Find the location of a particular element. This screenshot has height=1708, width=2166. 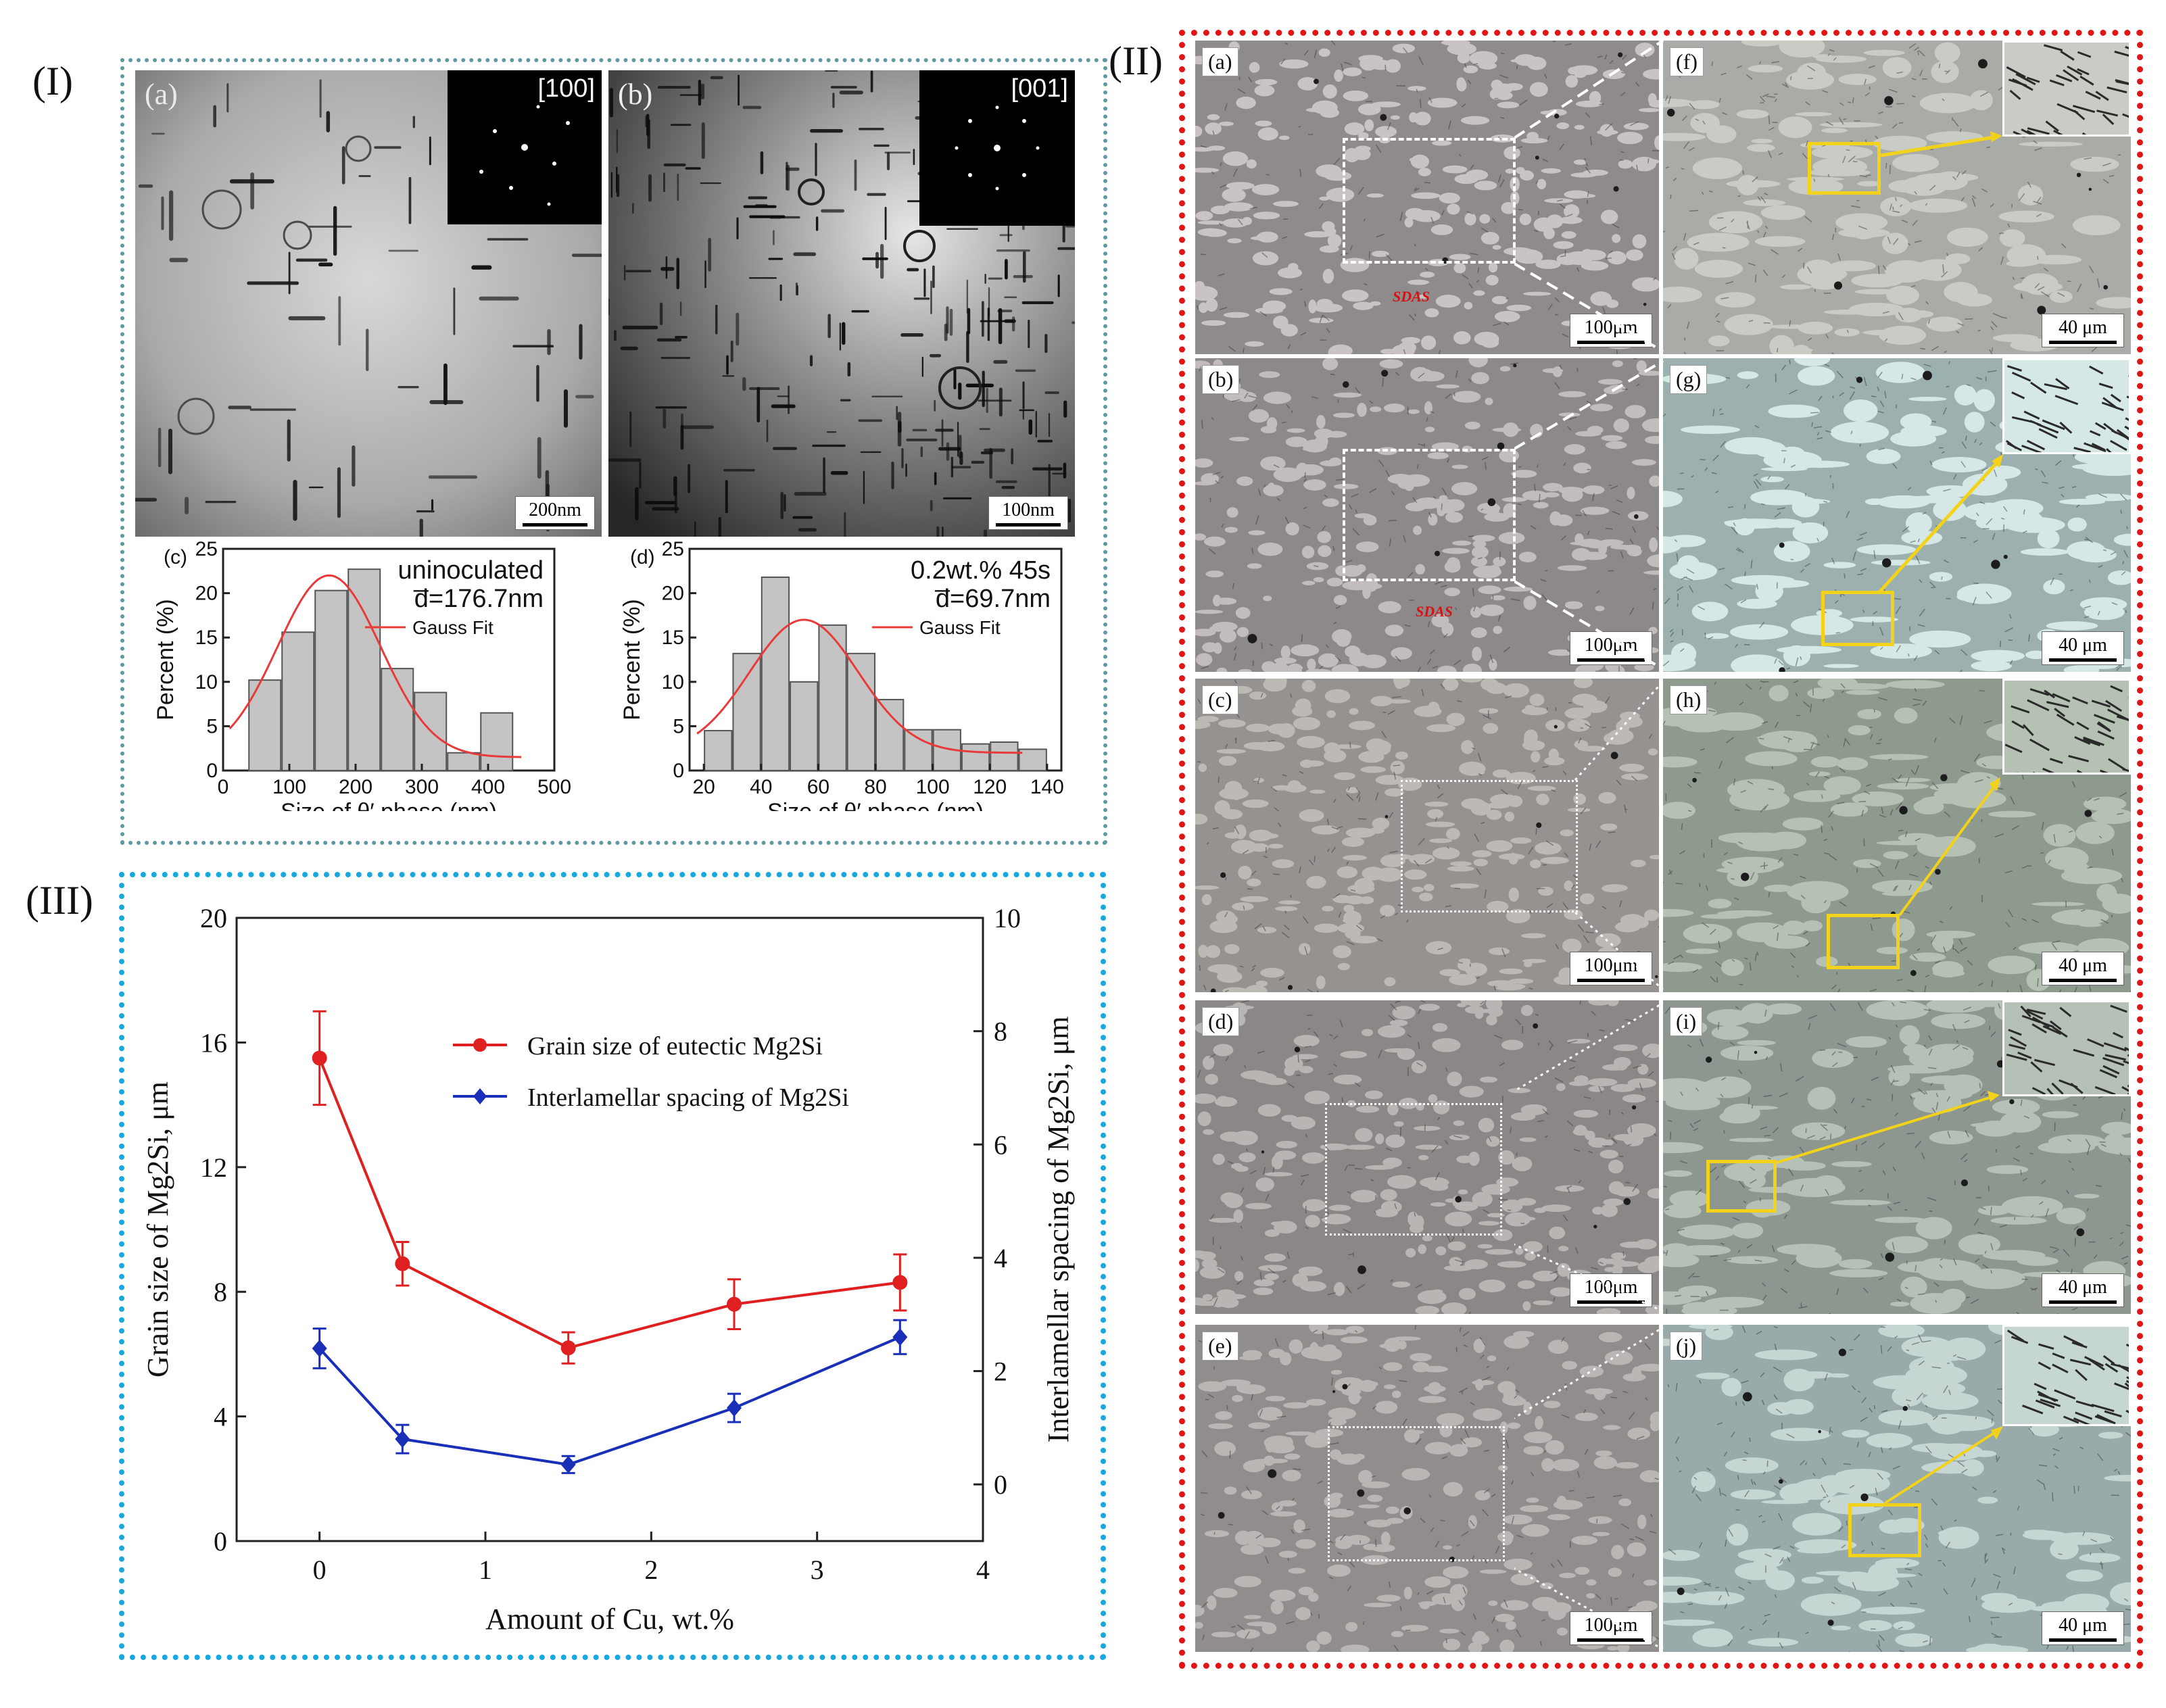

micrograph-f: (f) 40 μm is located at coordinates (1897, 197).